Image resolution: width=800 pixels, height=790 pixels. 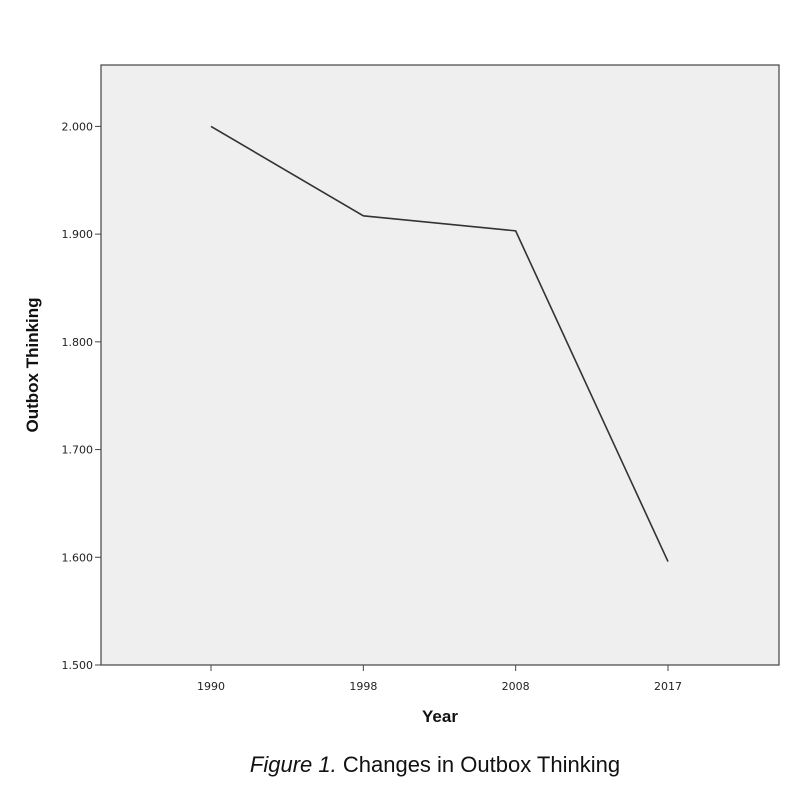 I want to click on y-tick-label: 1.800, so click(x=78, y=342).